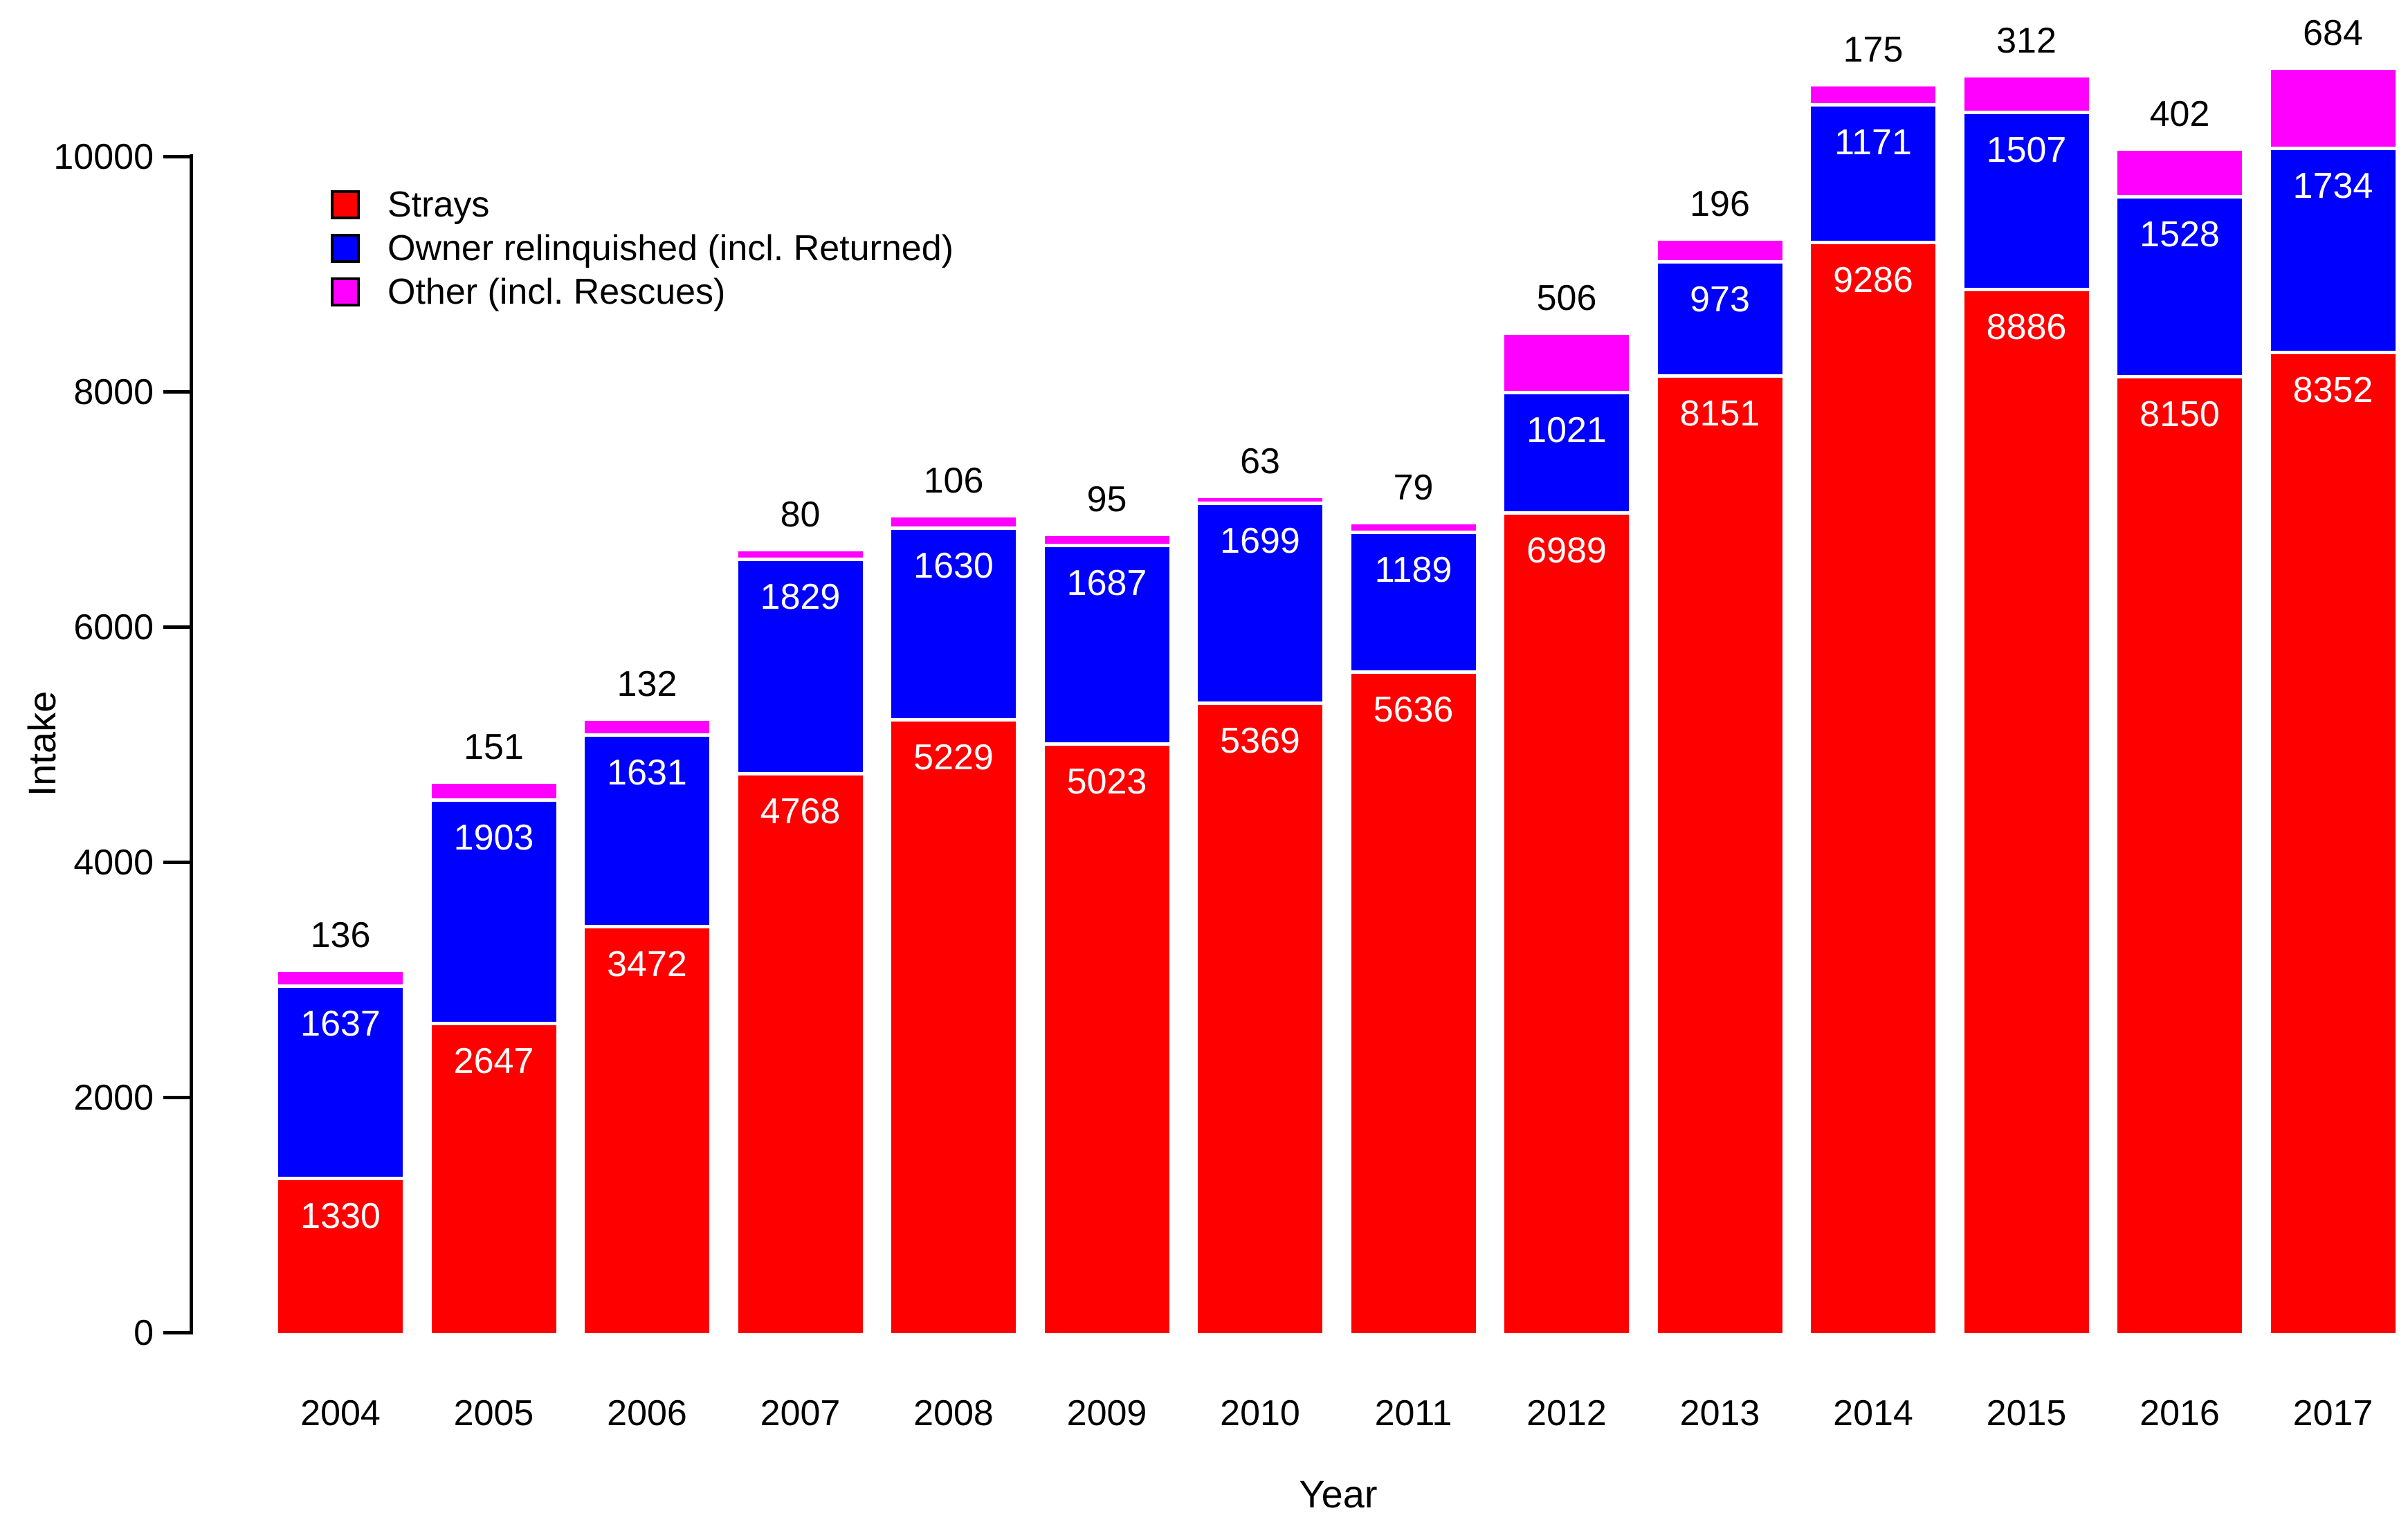 The image size is (2408, 1533). I want to click on other-value-label: 79, so click(1413, 488).